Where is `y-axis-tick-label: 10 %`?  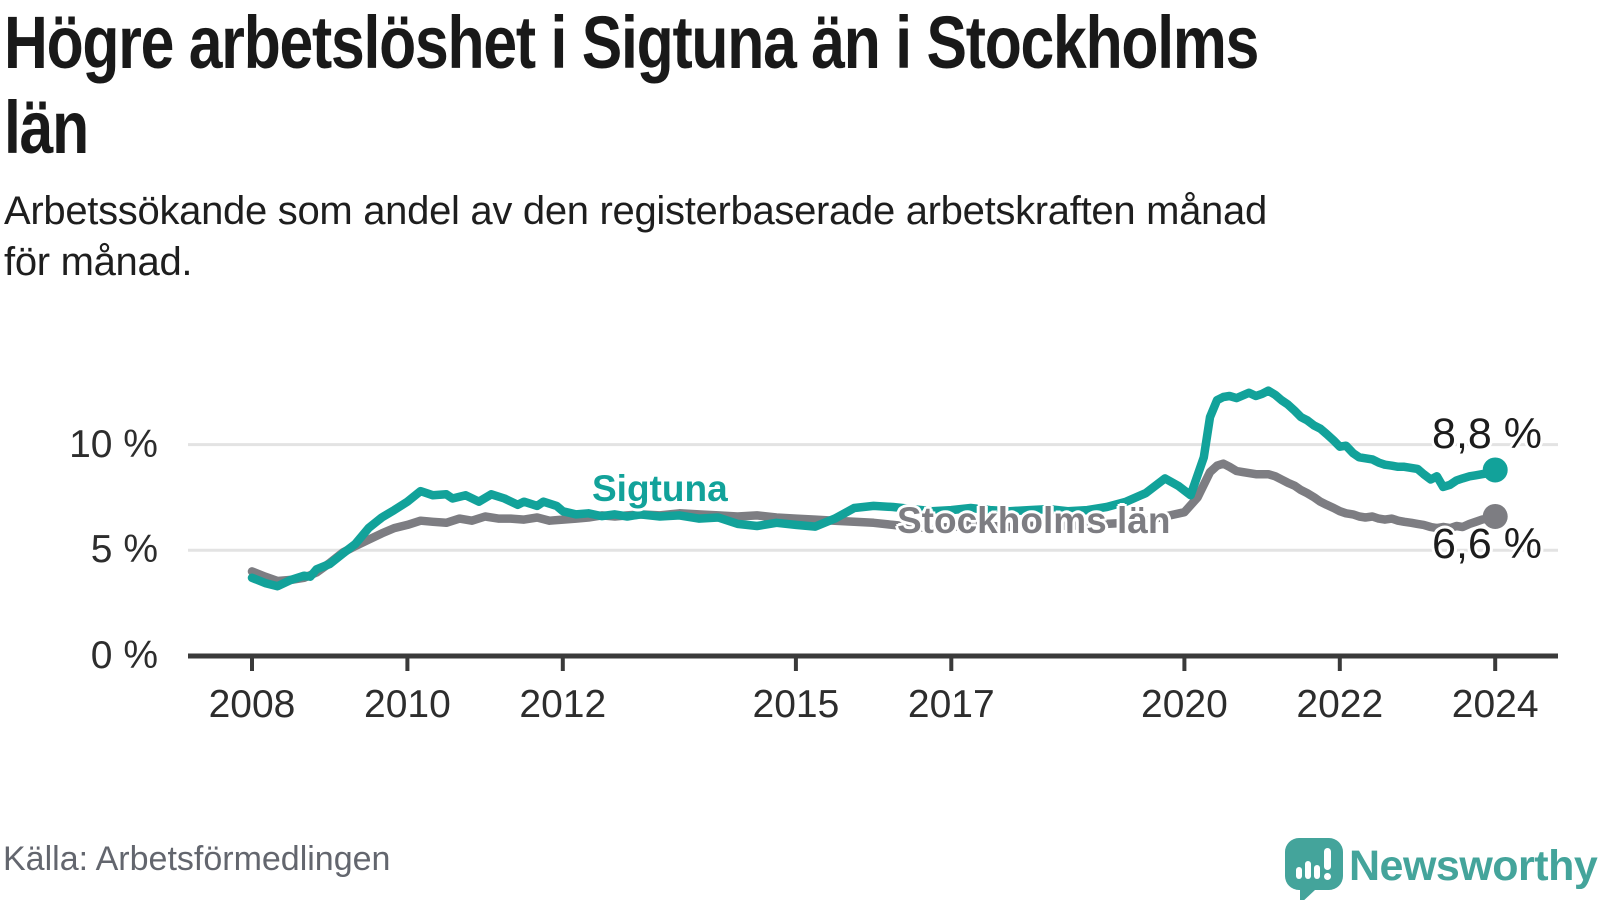
y-axis-tick-label: 10 % is located at coordinates (113, 444).